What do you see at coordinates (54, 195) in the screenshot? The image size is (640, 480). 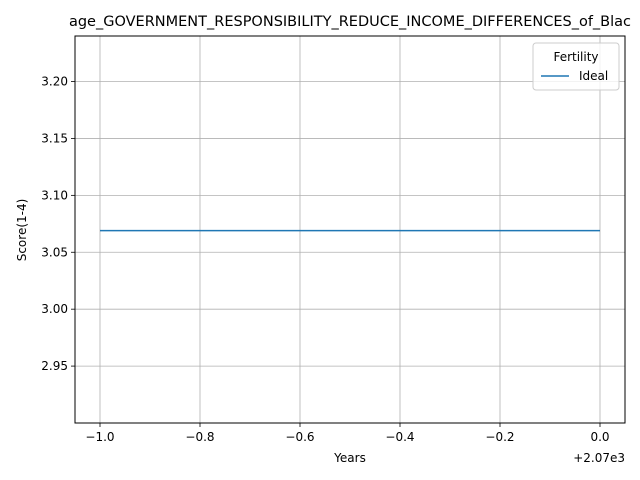 I see `y-tick-label: 3.10` at bounding box center [54, 195].